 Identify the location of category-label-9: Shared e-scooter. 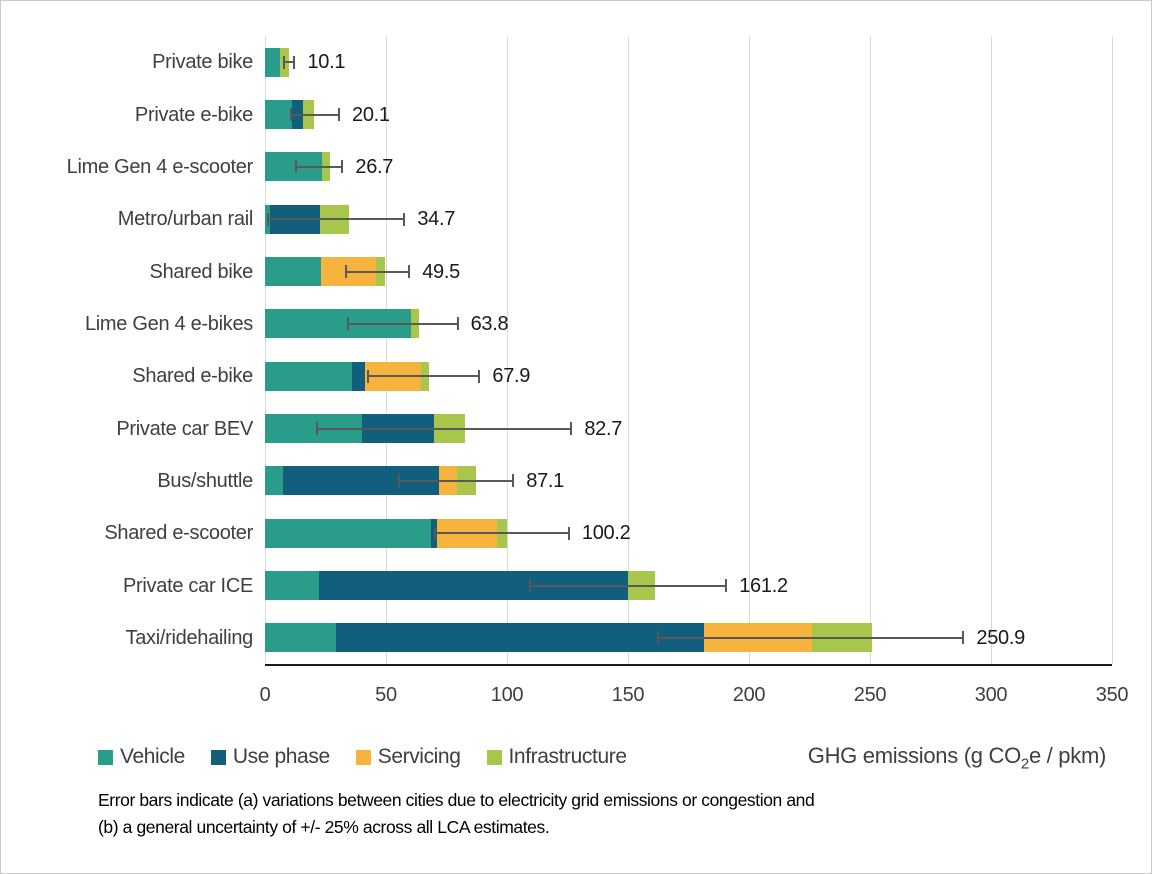
(178, 533).